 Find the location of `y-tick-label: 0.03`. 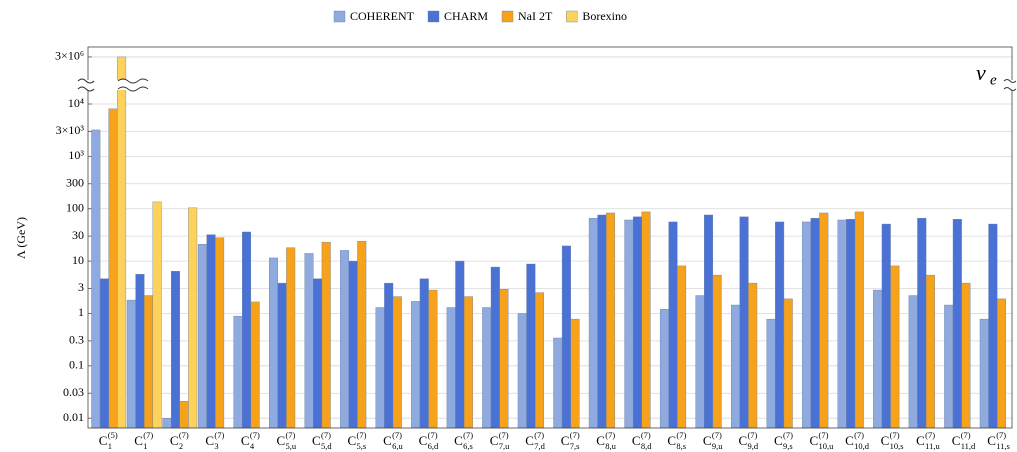

y-tick-label: 0.03 is located at coordinates (73, 392).